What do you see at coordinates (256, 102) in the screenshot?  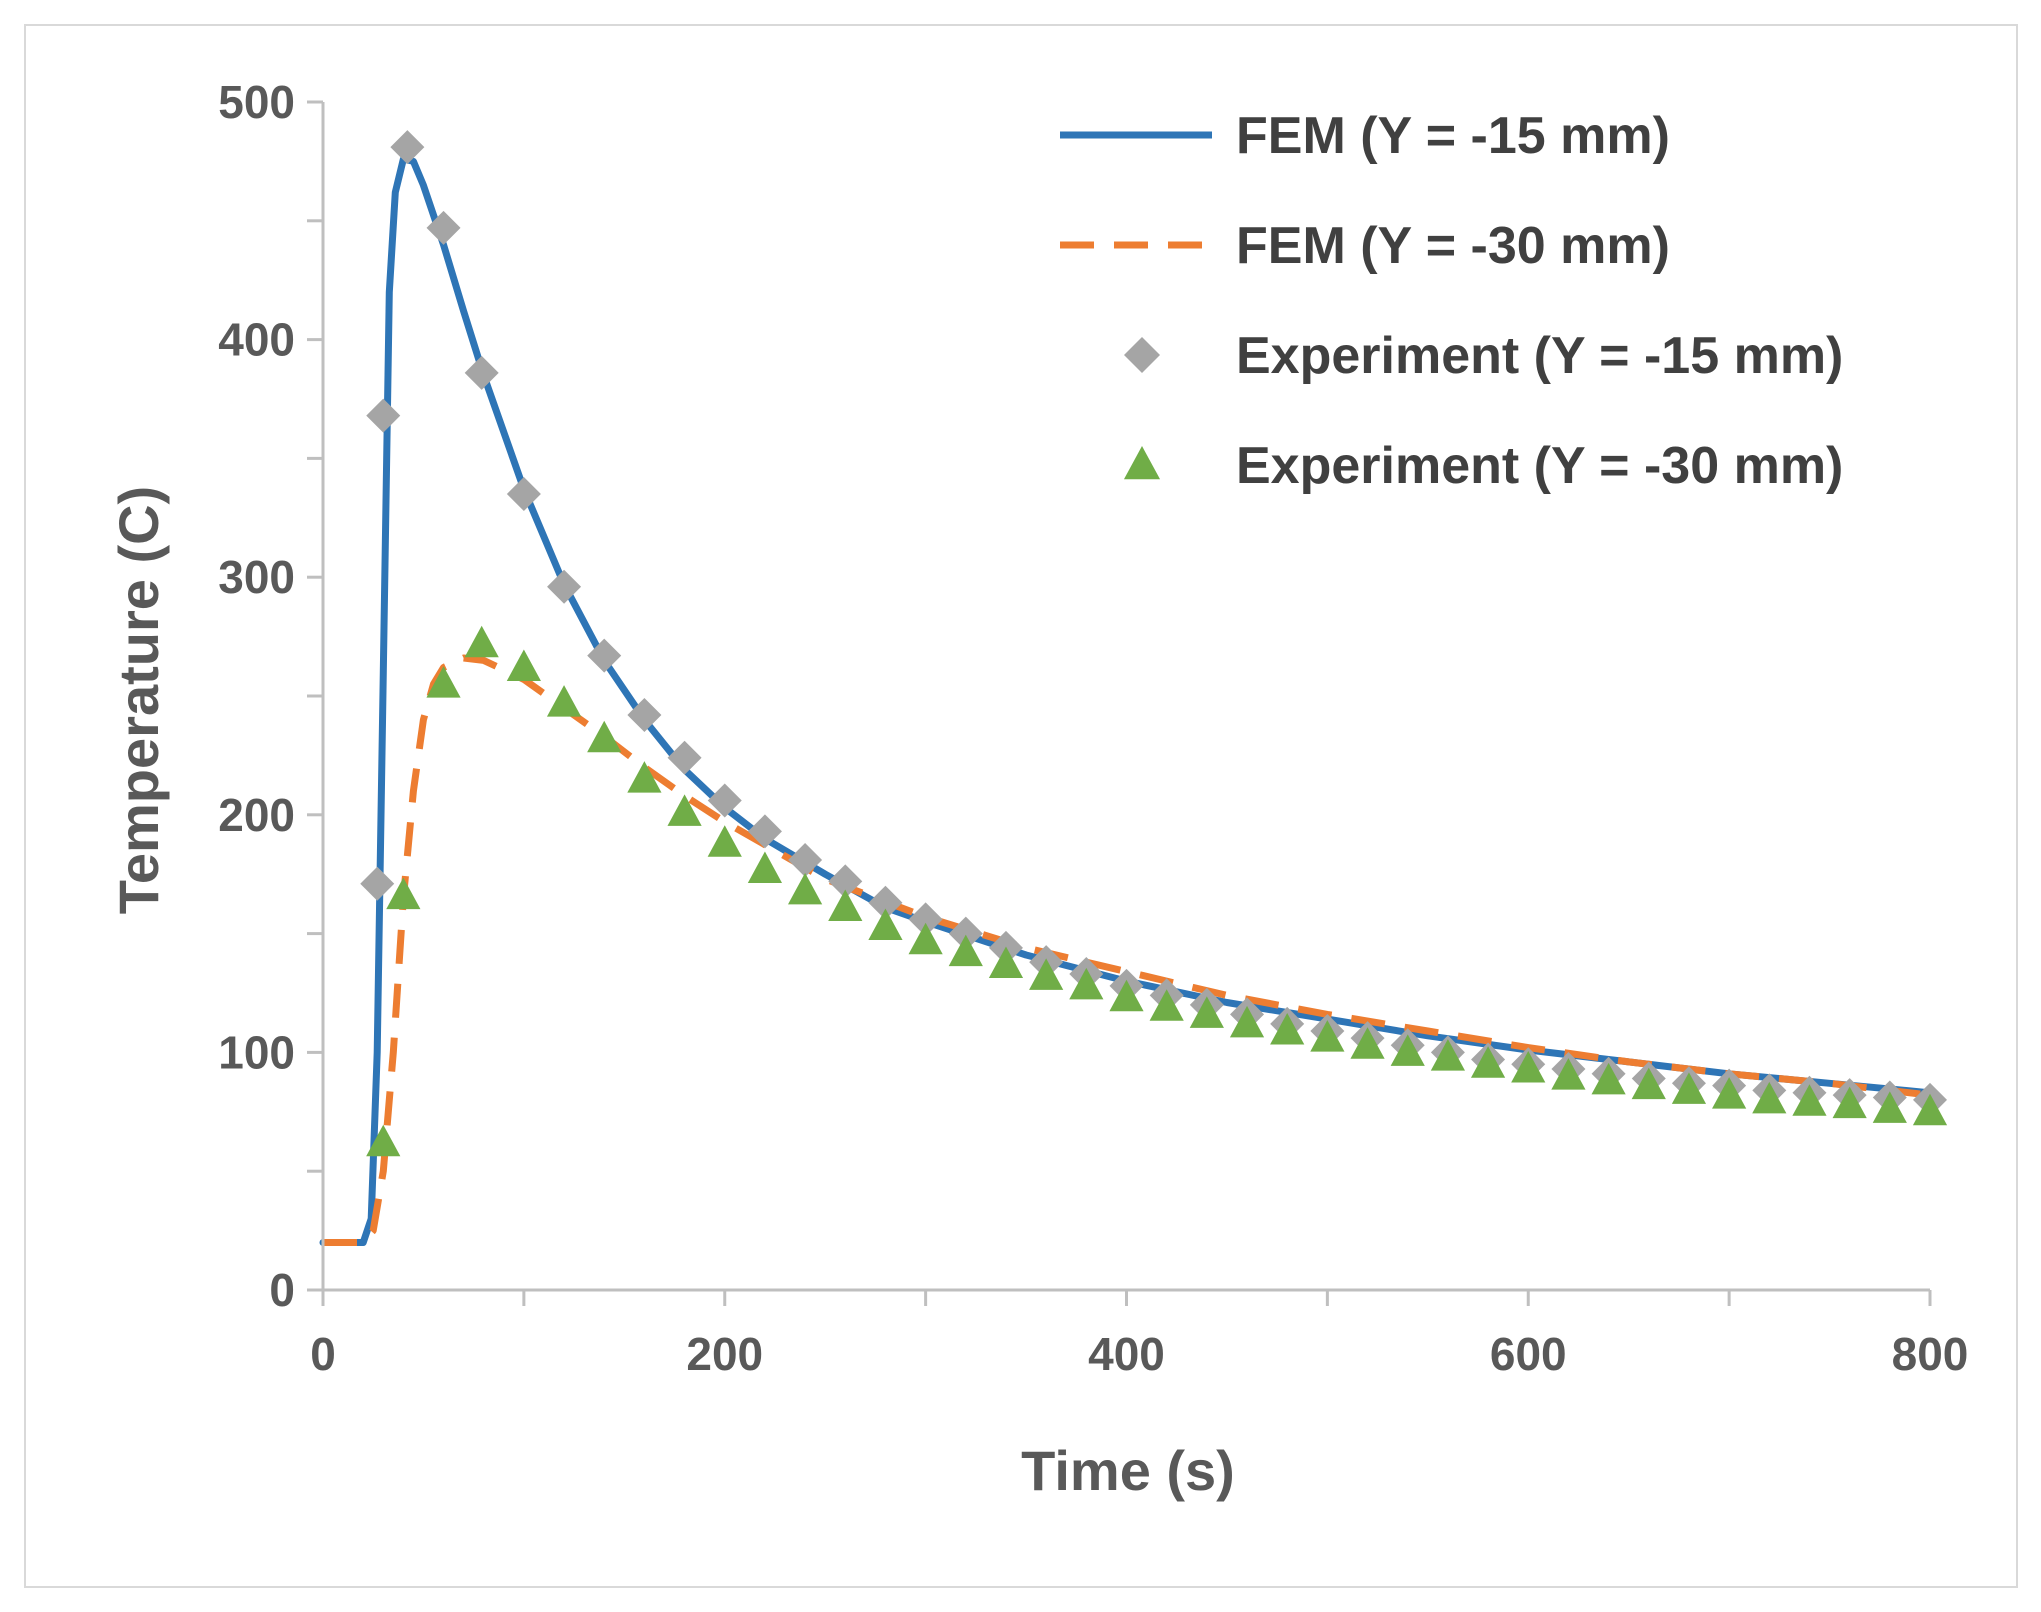 I see `y-tick-label: 500` at bounding box center [256, 102].